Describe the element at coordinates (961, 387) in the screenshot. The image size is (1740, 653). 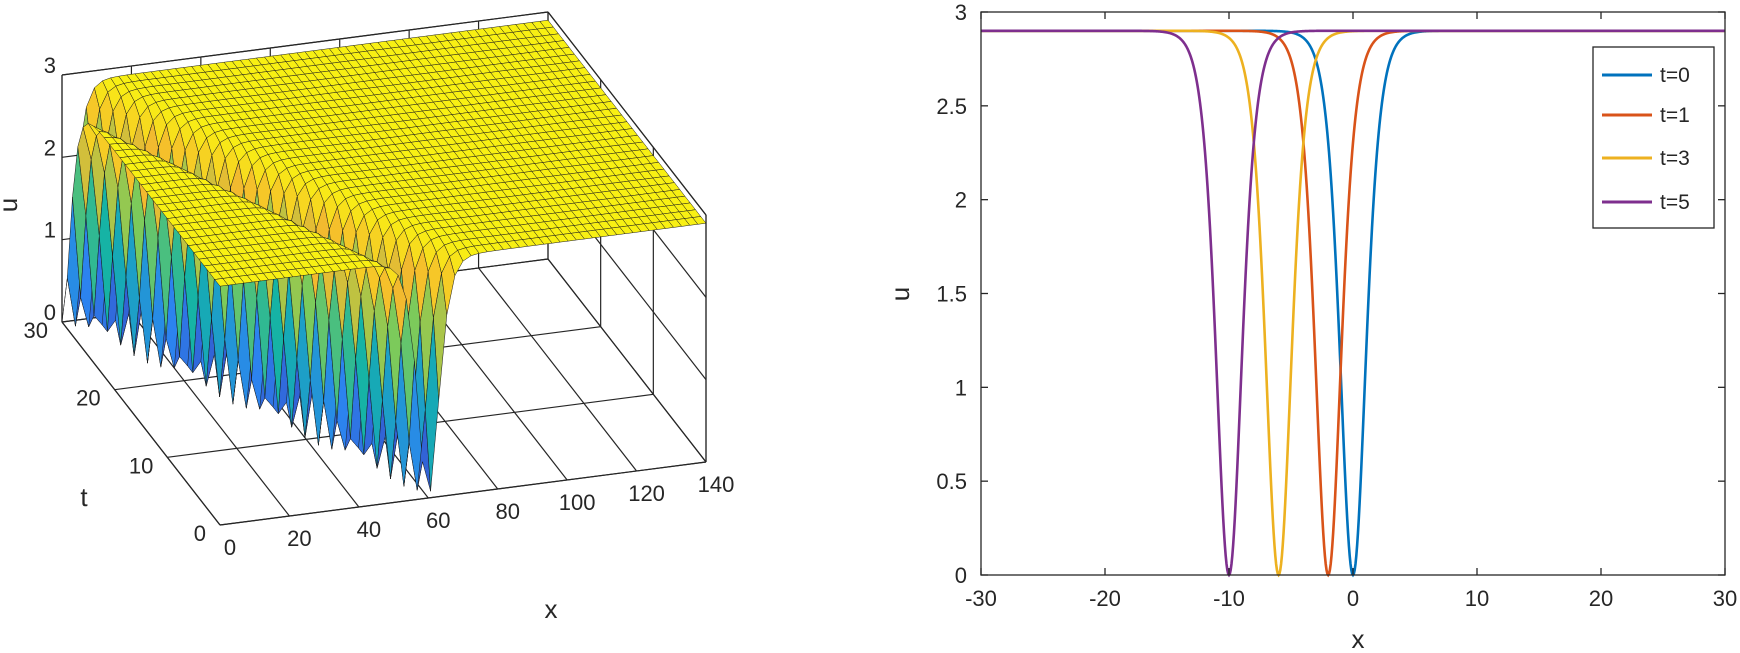
I see `y-tick-label: 1` at that location.